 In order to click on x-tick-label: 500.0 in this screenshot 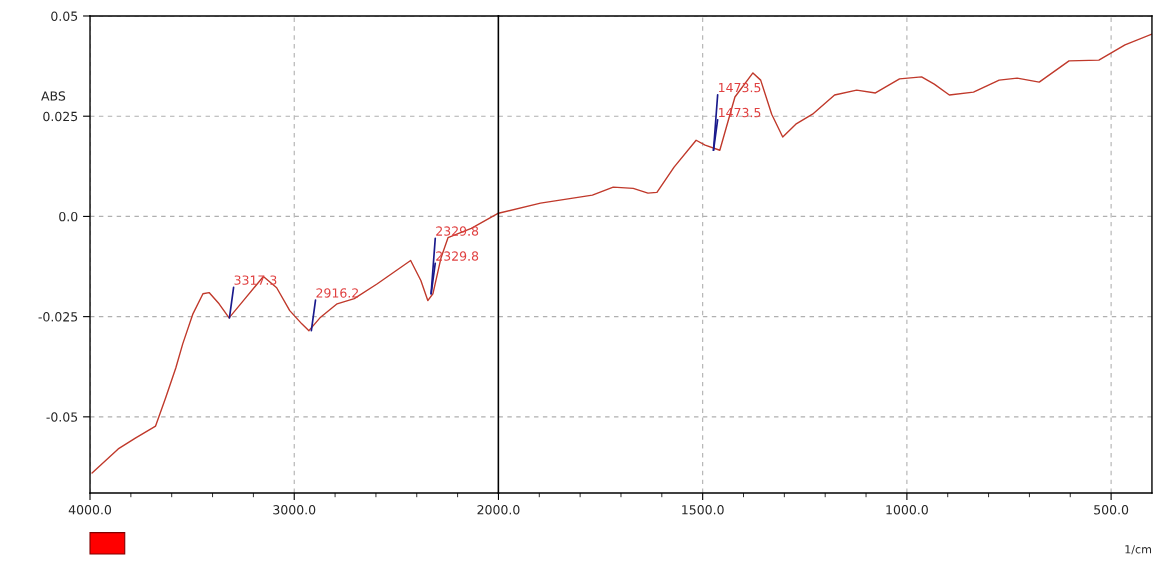, I will do `click(1111, 510)`.